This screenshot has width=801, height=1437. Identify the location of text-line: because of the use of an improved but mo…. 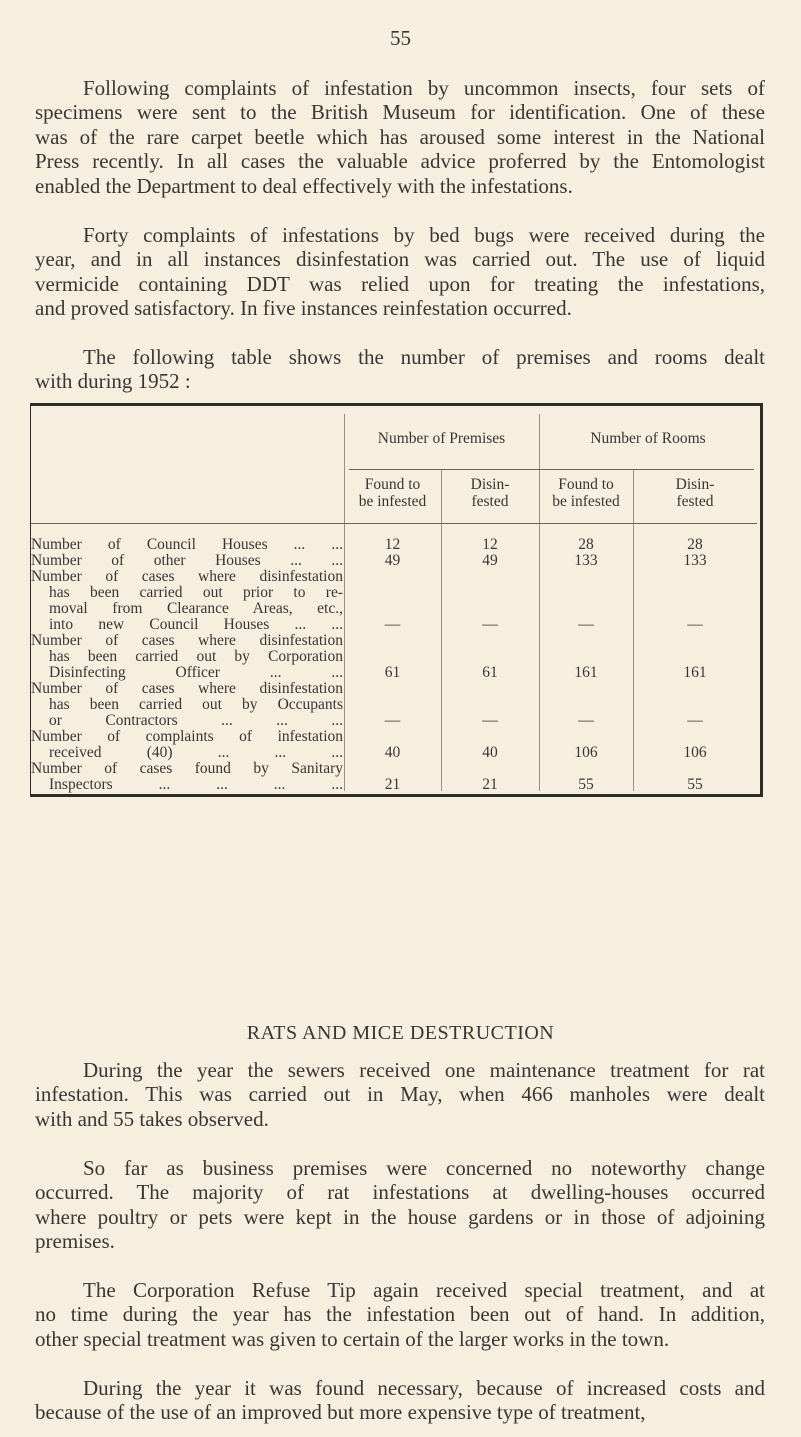
(340, 1412).